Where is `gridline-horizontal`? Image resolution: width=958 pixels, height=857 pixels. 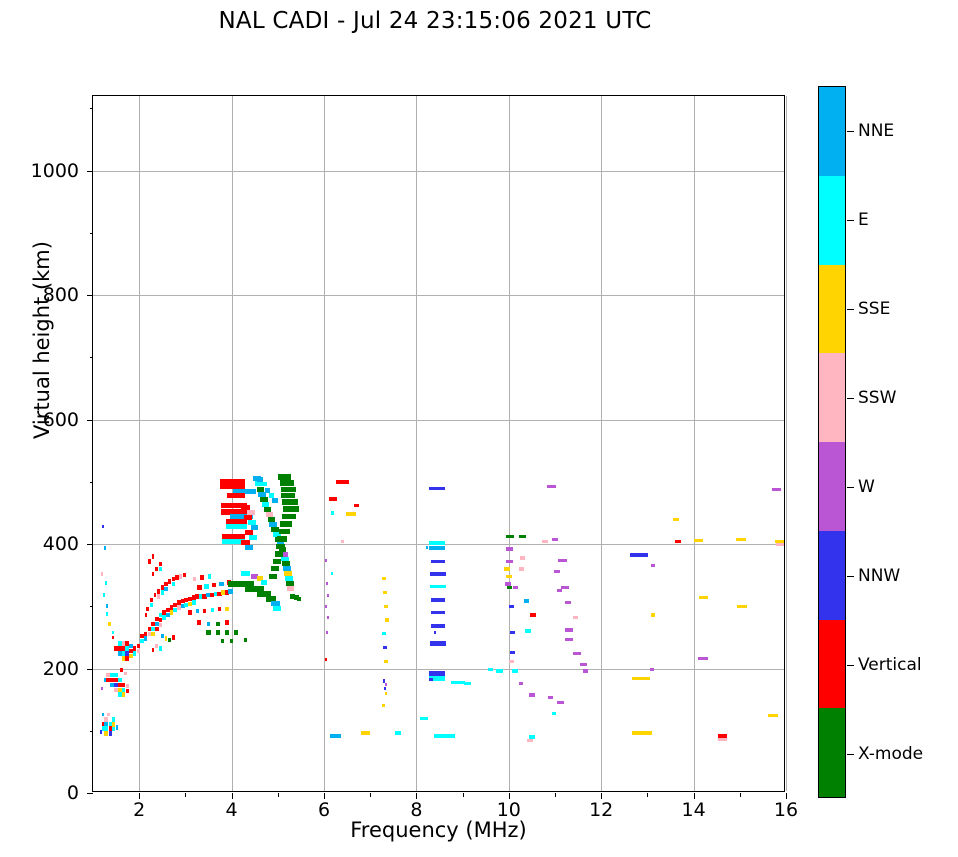 gridline-horizontal is located at coordinates (438, 296).